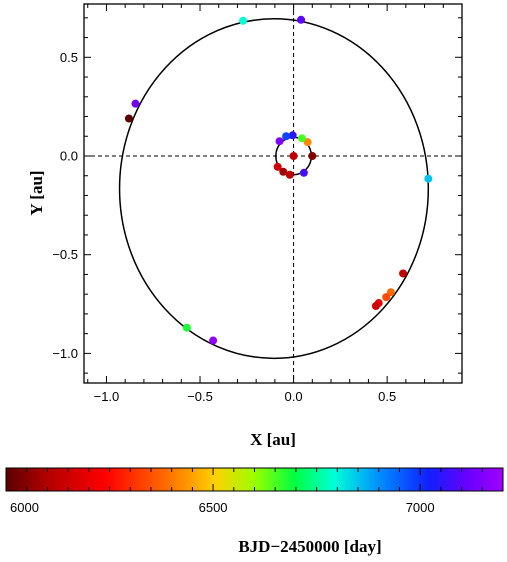  Describe the element at coordinates (387, 396) in the screenshot. I see `x-tick-label: 0.5` at that location.